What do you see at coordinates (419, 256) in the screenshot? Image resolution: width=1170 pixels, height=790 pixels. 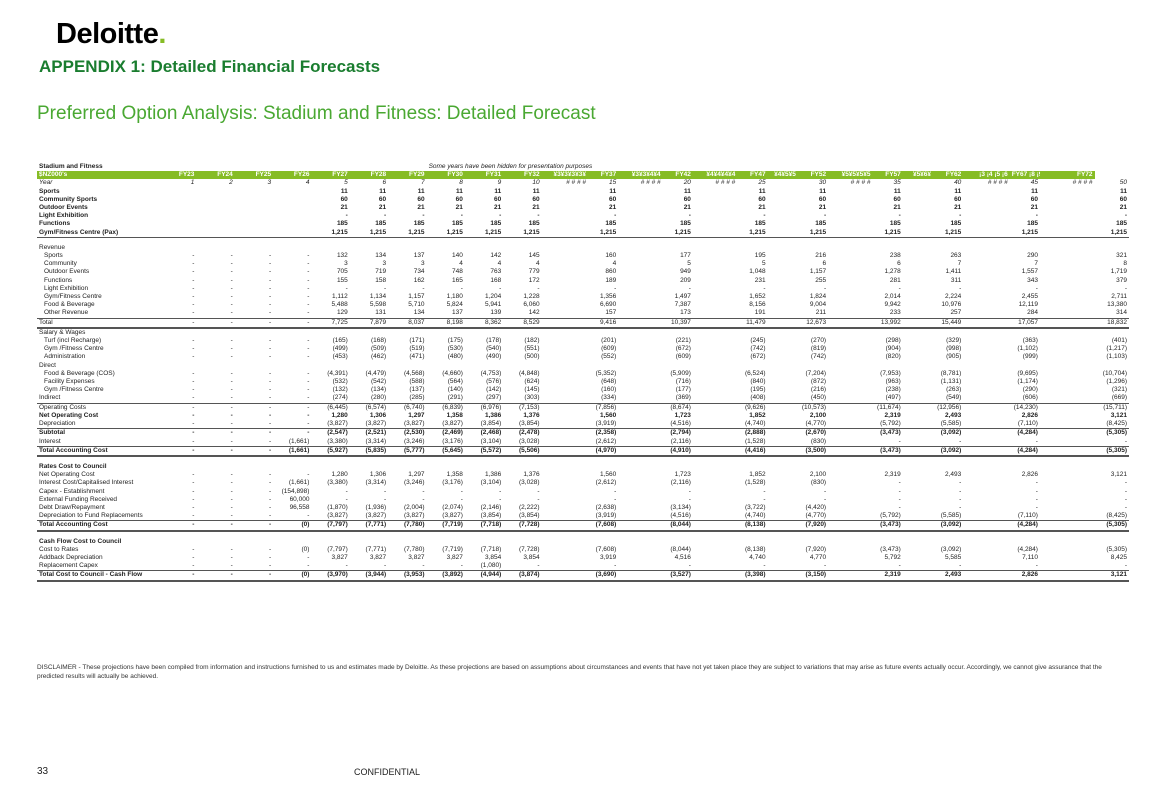 I see `table-cell: 137` at bounding box center [419, 256].